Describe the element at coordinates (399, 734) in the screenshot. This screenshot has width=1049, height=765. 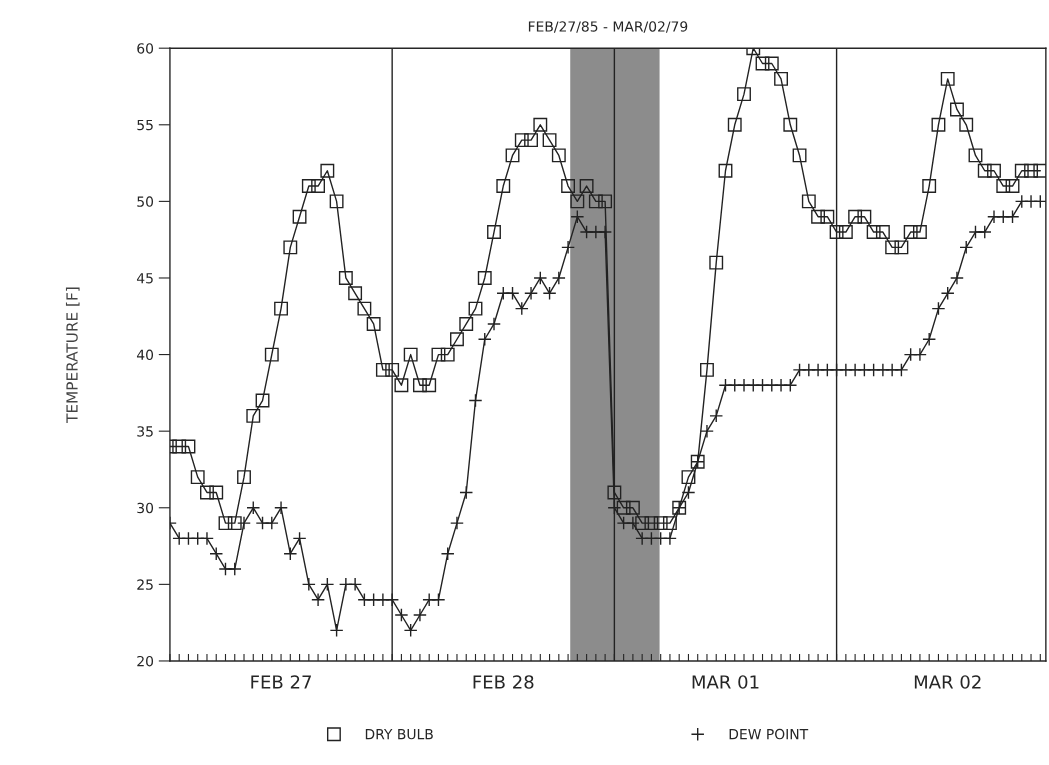
I see `legend-label: DRY BULB` at that location.